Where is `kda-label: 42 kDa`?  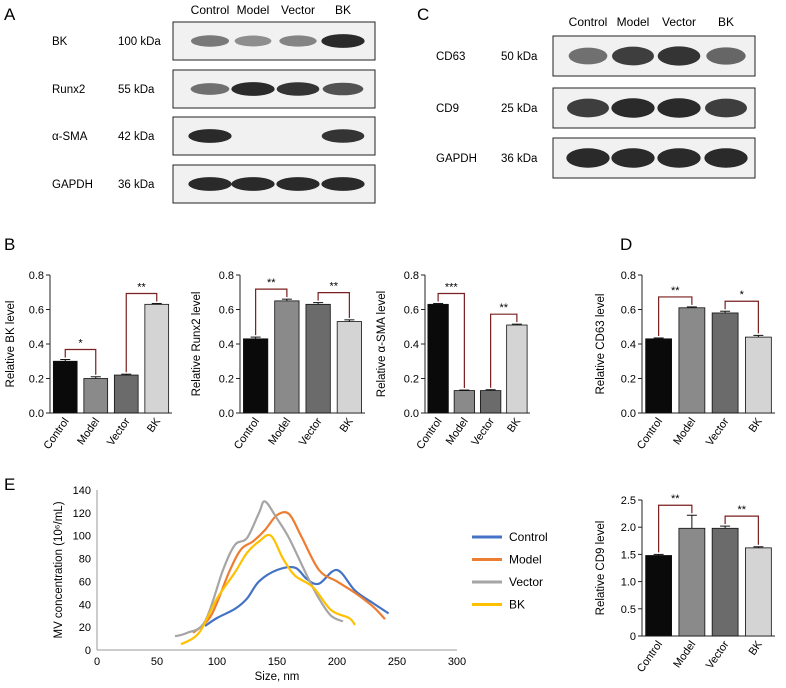 kda-label: 42 kDa is located at coordinates (136, 137).